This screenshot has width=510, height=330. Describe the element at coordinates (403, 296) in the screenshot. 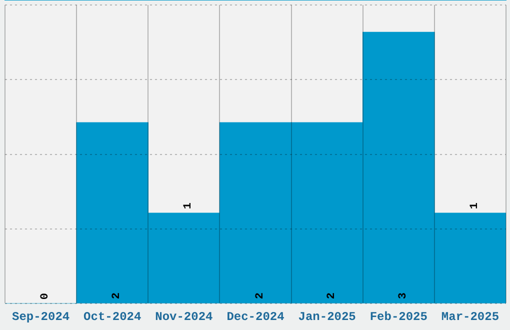

I see `data-label: 3` at that location.